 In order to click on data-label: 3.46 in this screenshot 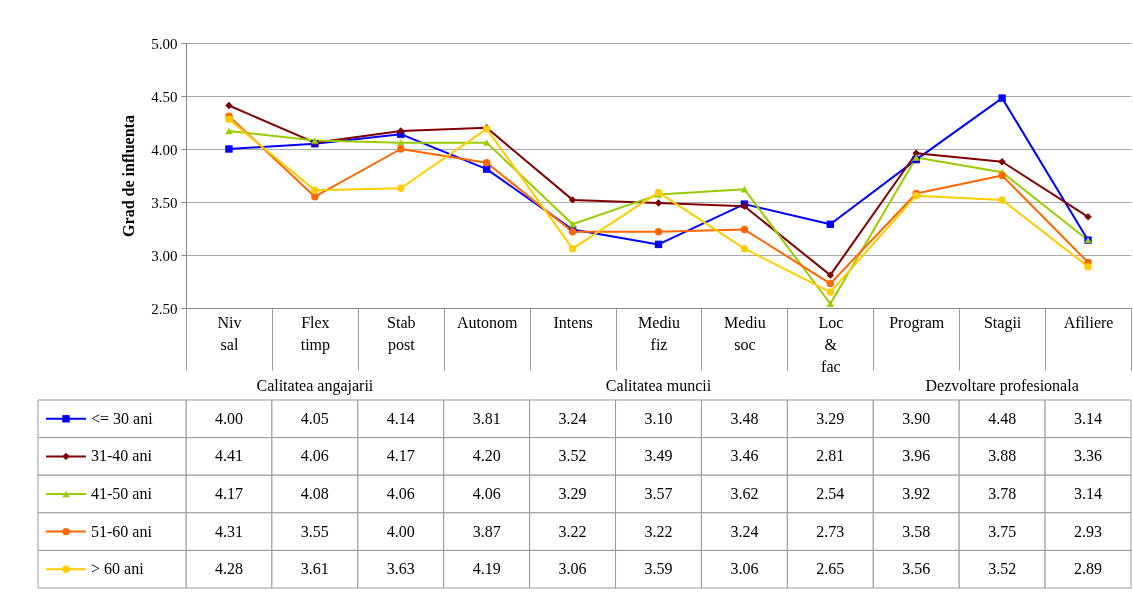, I will do `click(744, 456)`.